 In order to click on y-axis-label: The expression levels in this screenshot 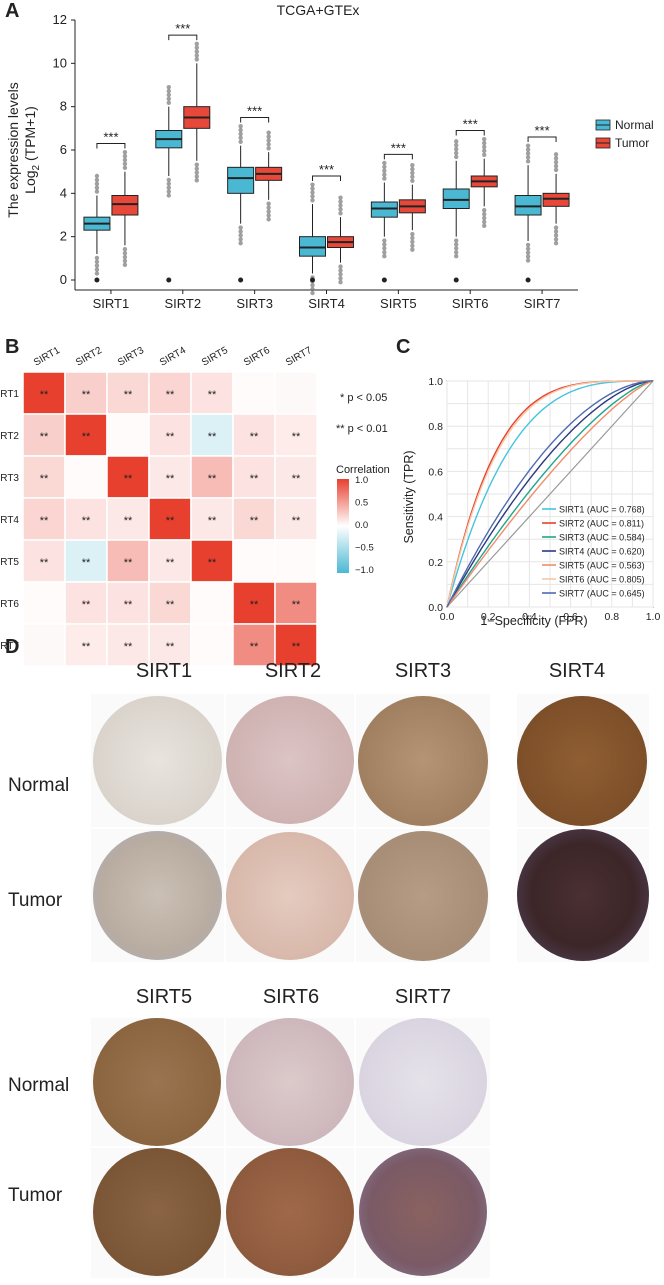, I will do `click(13, 149)`.